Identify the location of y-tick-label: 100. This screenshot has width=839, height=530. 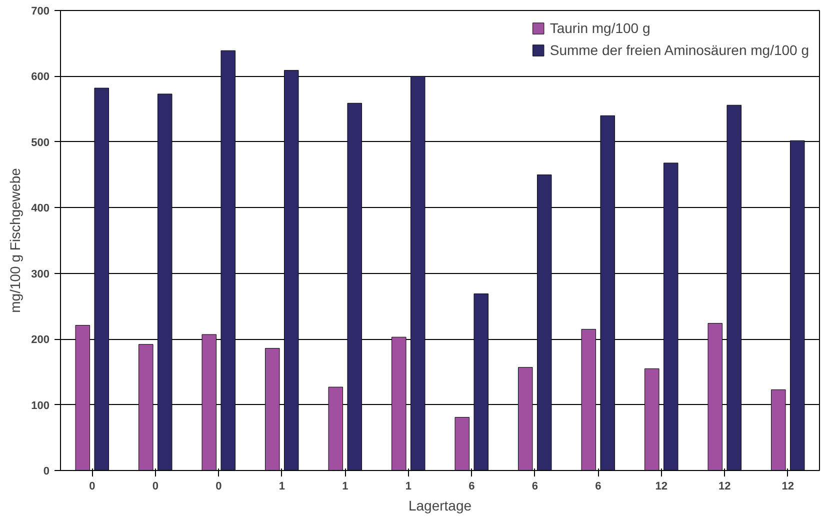
(40, 406).